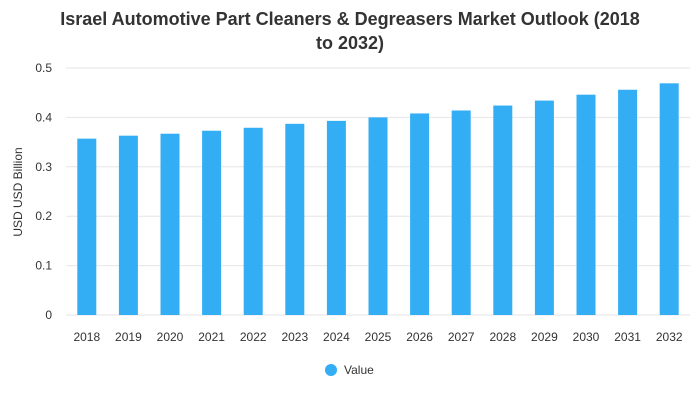  I want to click on bar-2020, so click(170, 224).